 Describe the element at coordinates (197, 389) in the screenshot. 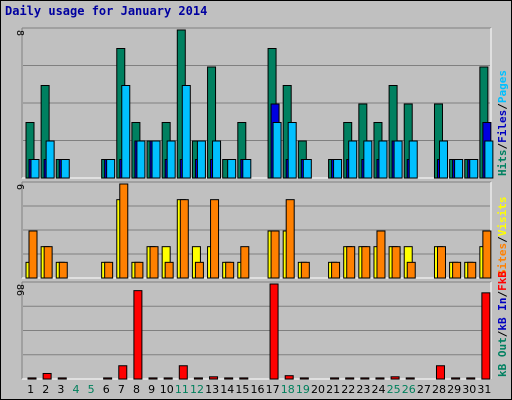

I see `day-label: 12` at that location.